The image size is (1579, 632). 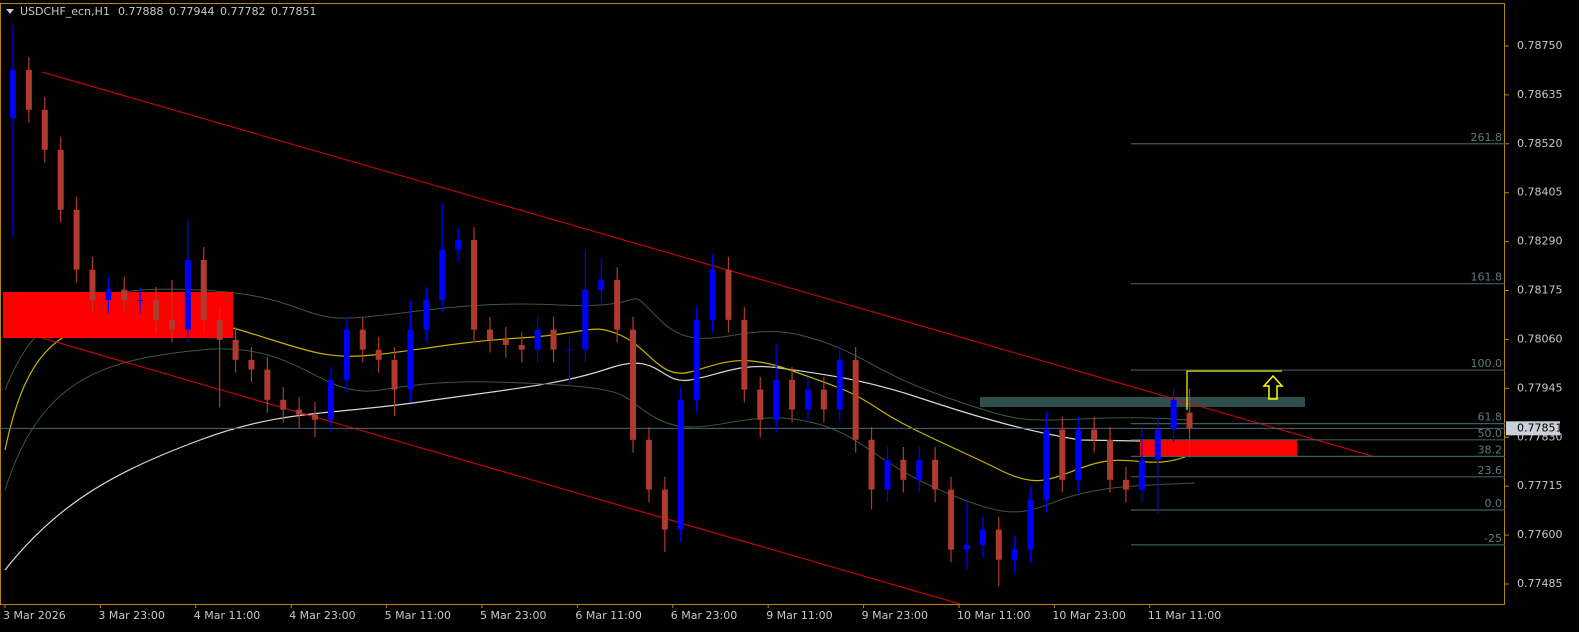 What do you see at coordinates (513, 615) in the screenshot?
I see `x-tick-label: 5 Mar 23:00` at bounding box center [513, 615].